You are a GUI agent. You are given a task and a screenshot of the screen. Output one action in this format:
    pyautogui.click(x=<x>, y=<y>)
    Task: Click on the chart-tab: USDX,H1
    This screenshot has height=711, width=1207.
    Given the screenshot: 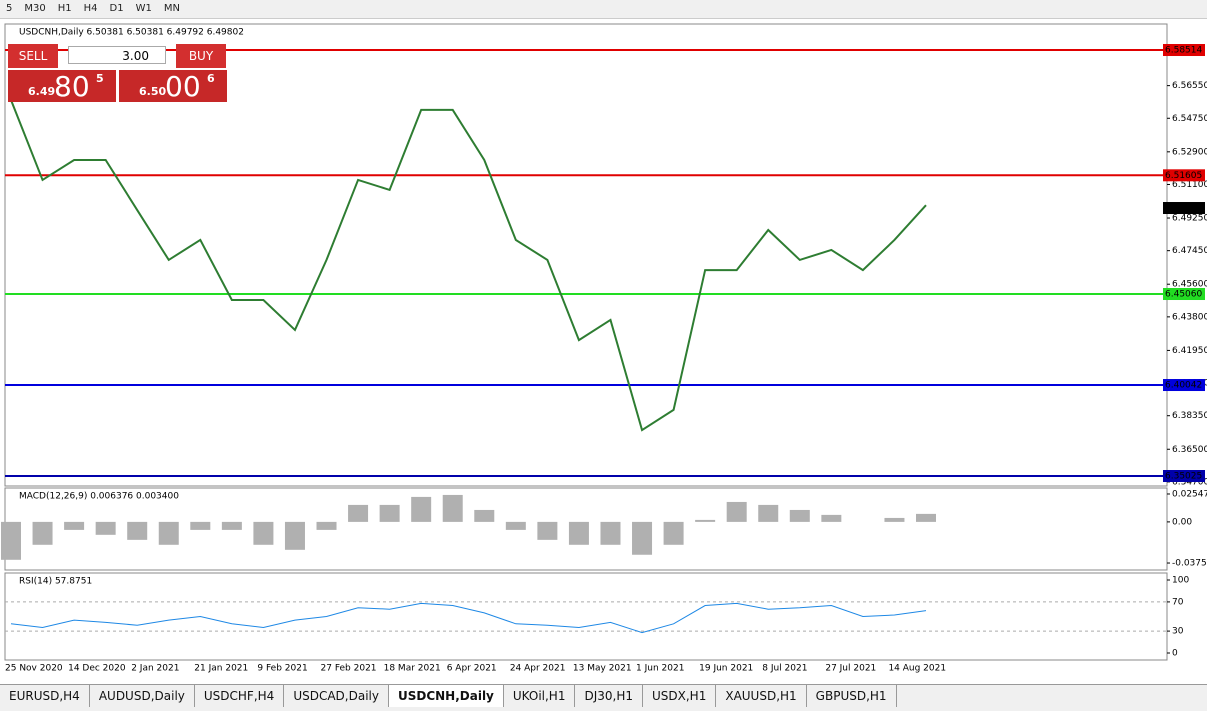 What is the action you would take?
    pyautogui.click(x=680, y=696)
    